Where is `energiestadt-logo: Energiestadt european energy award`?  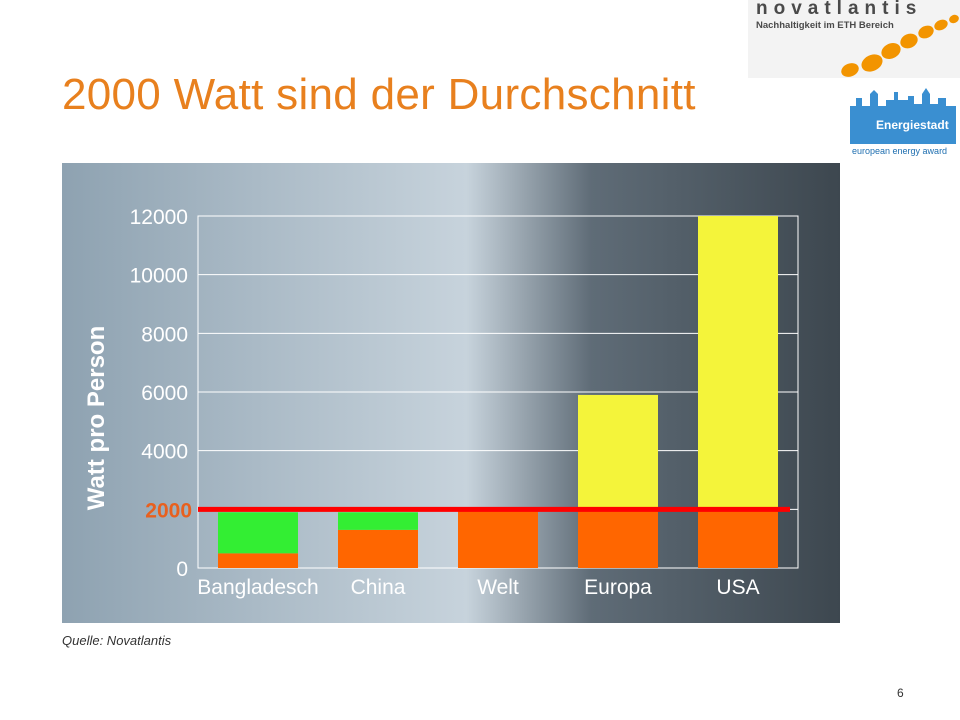
energiestadt-logo: Energiestadt european energy award is located at coordinates (903, 122).